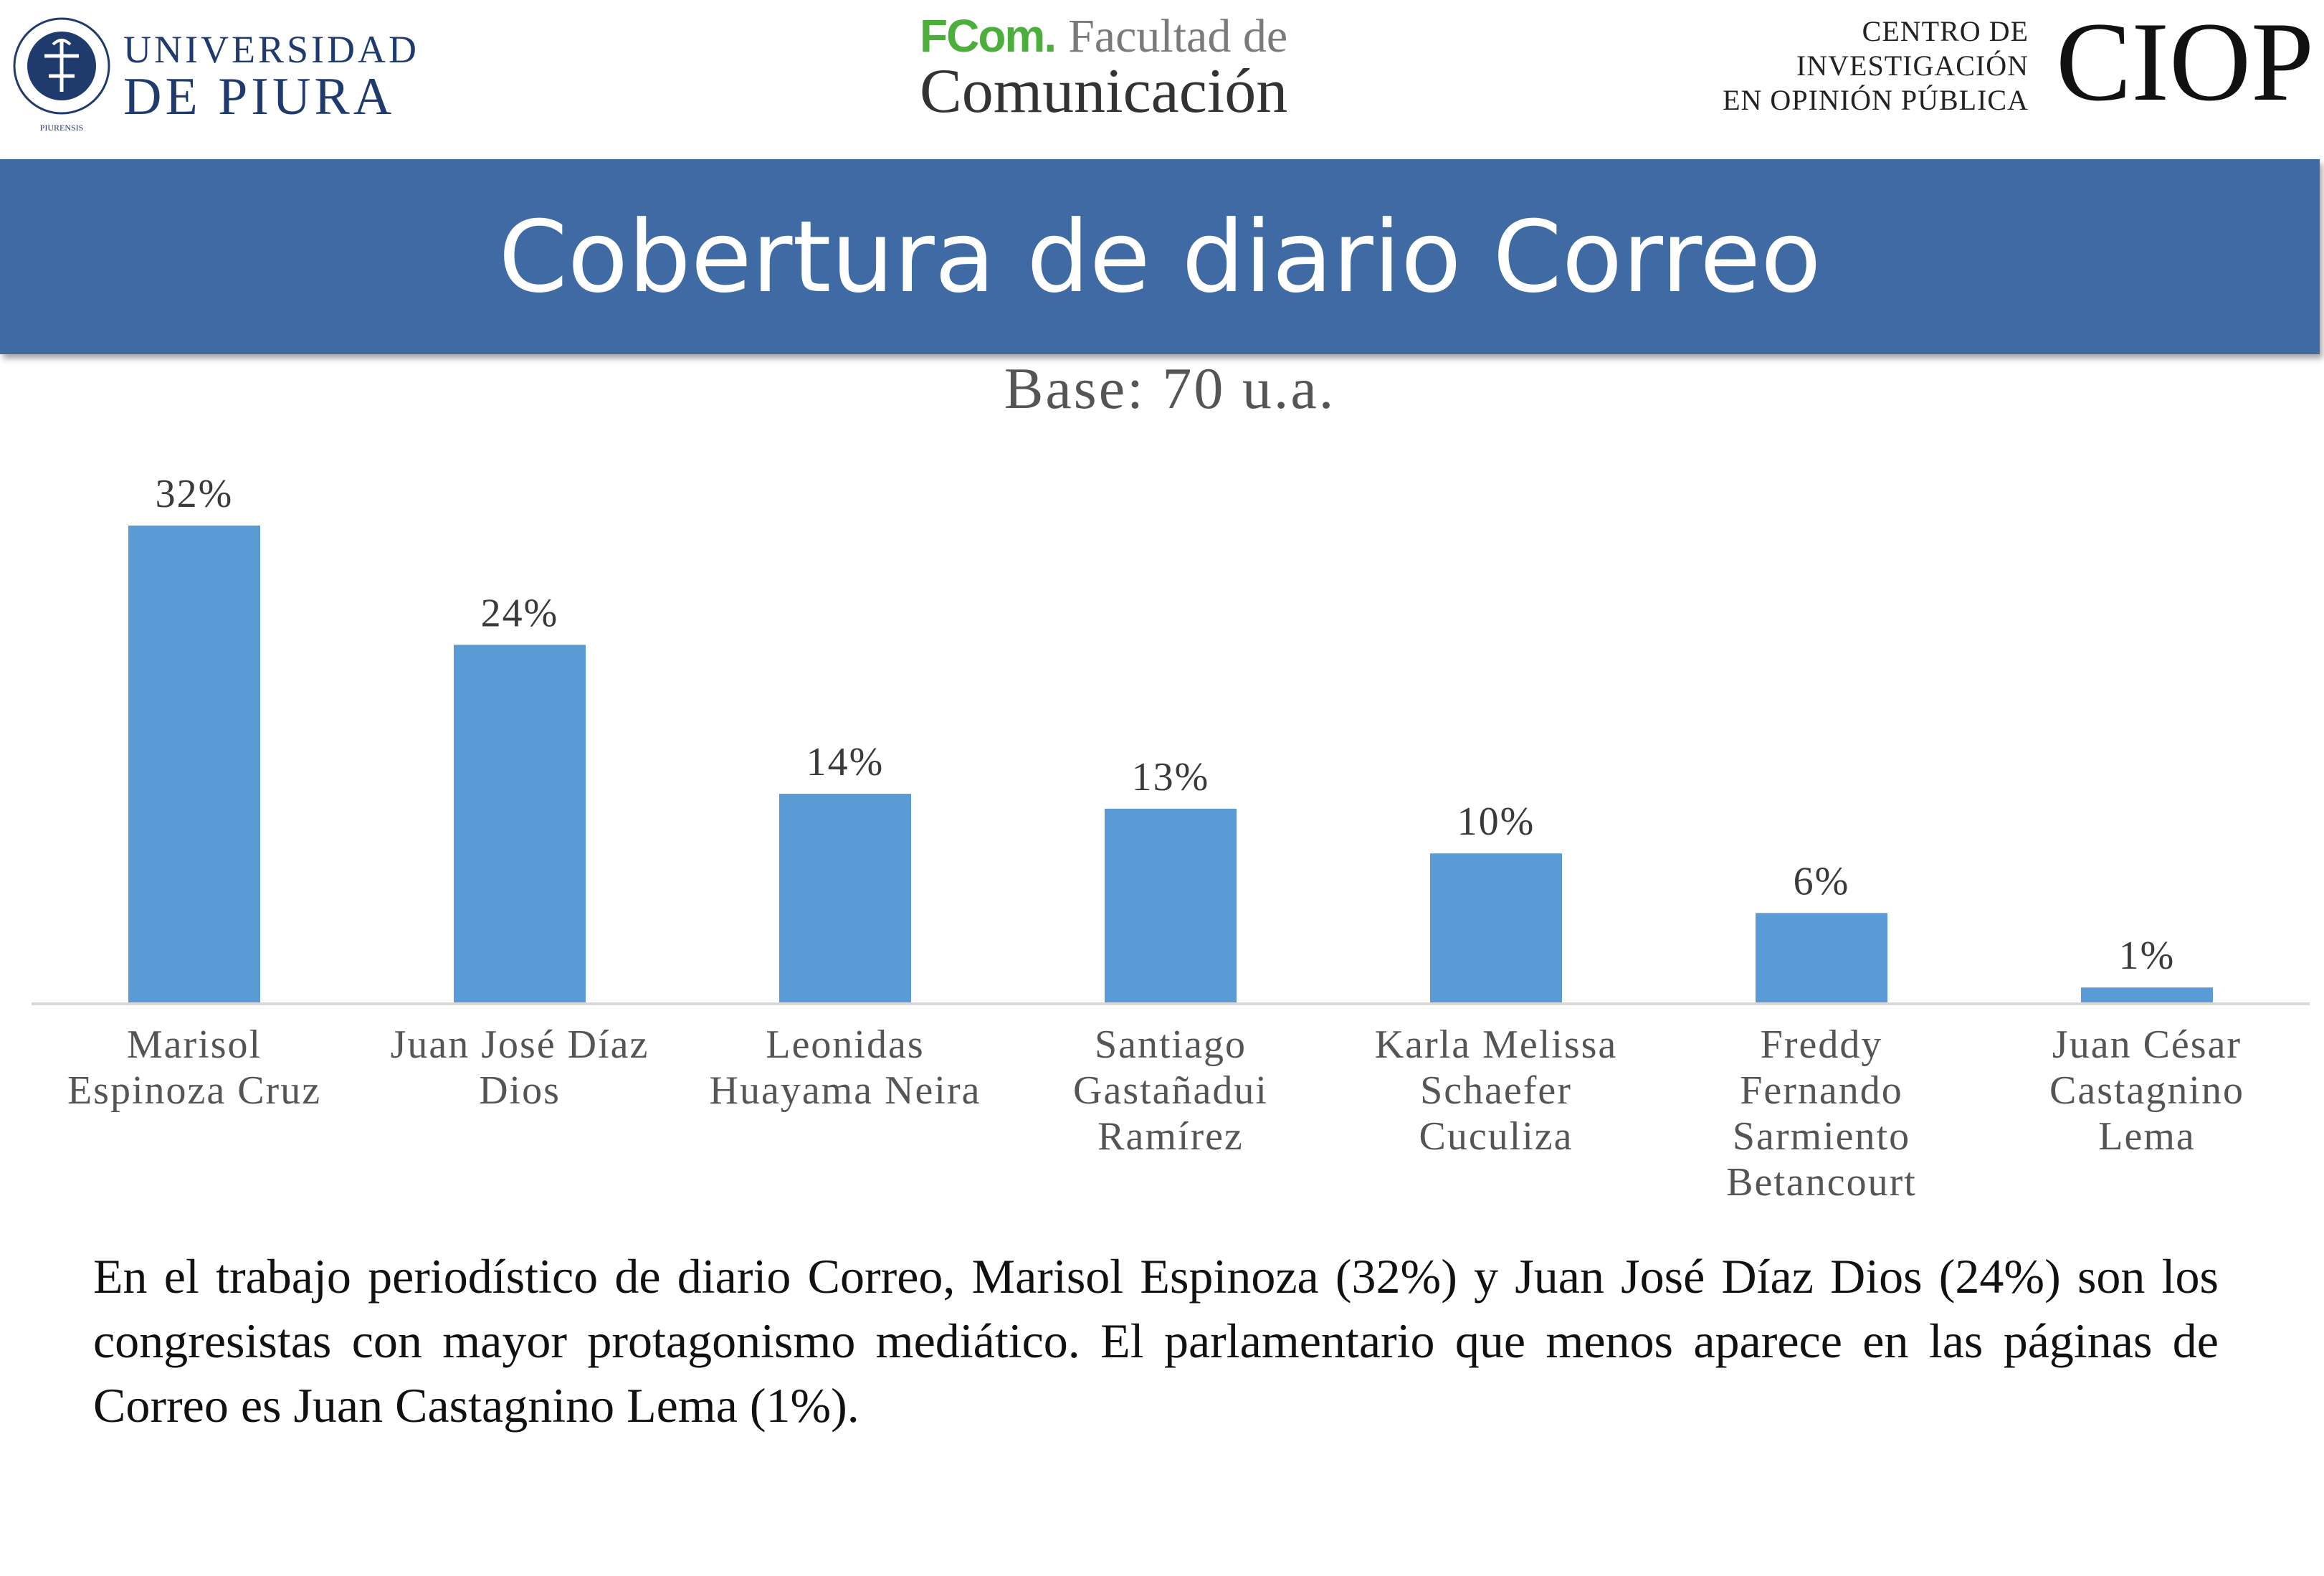  Describe the element at coordinates (988, 36) in the screenshot. I see `faculty-tag: FCom.` at that location.